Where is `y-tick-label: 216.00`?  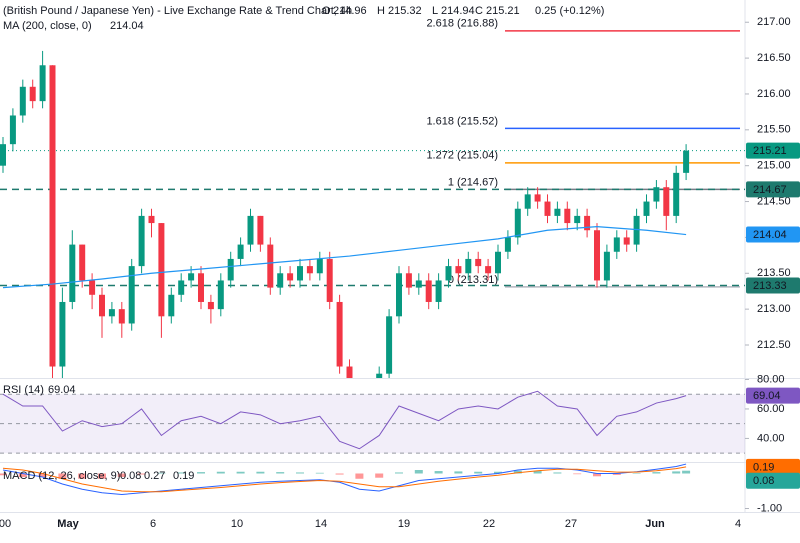 y-tick-label: 216.00 is located at coordinates (774, 94).